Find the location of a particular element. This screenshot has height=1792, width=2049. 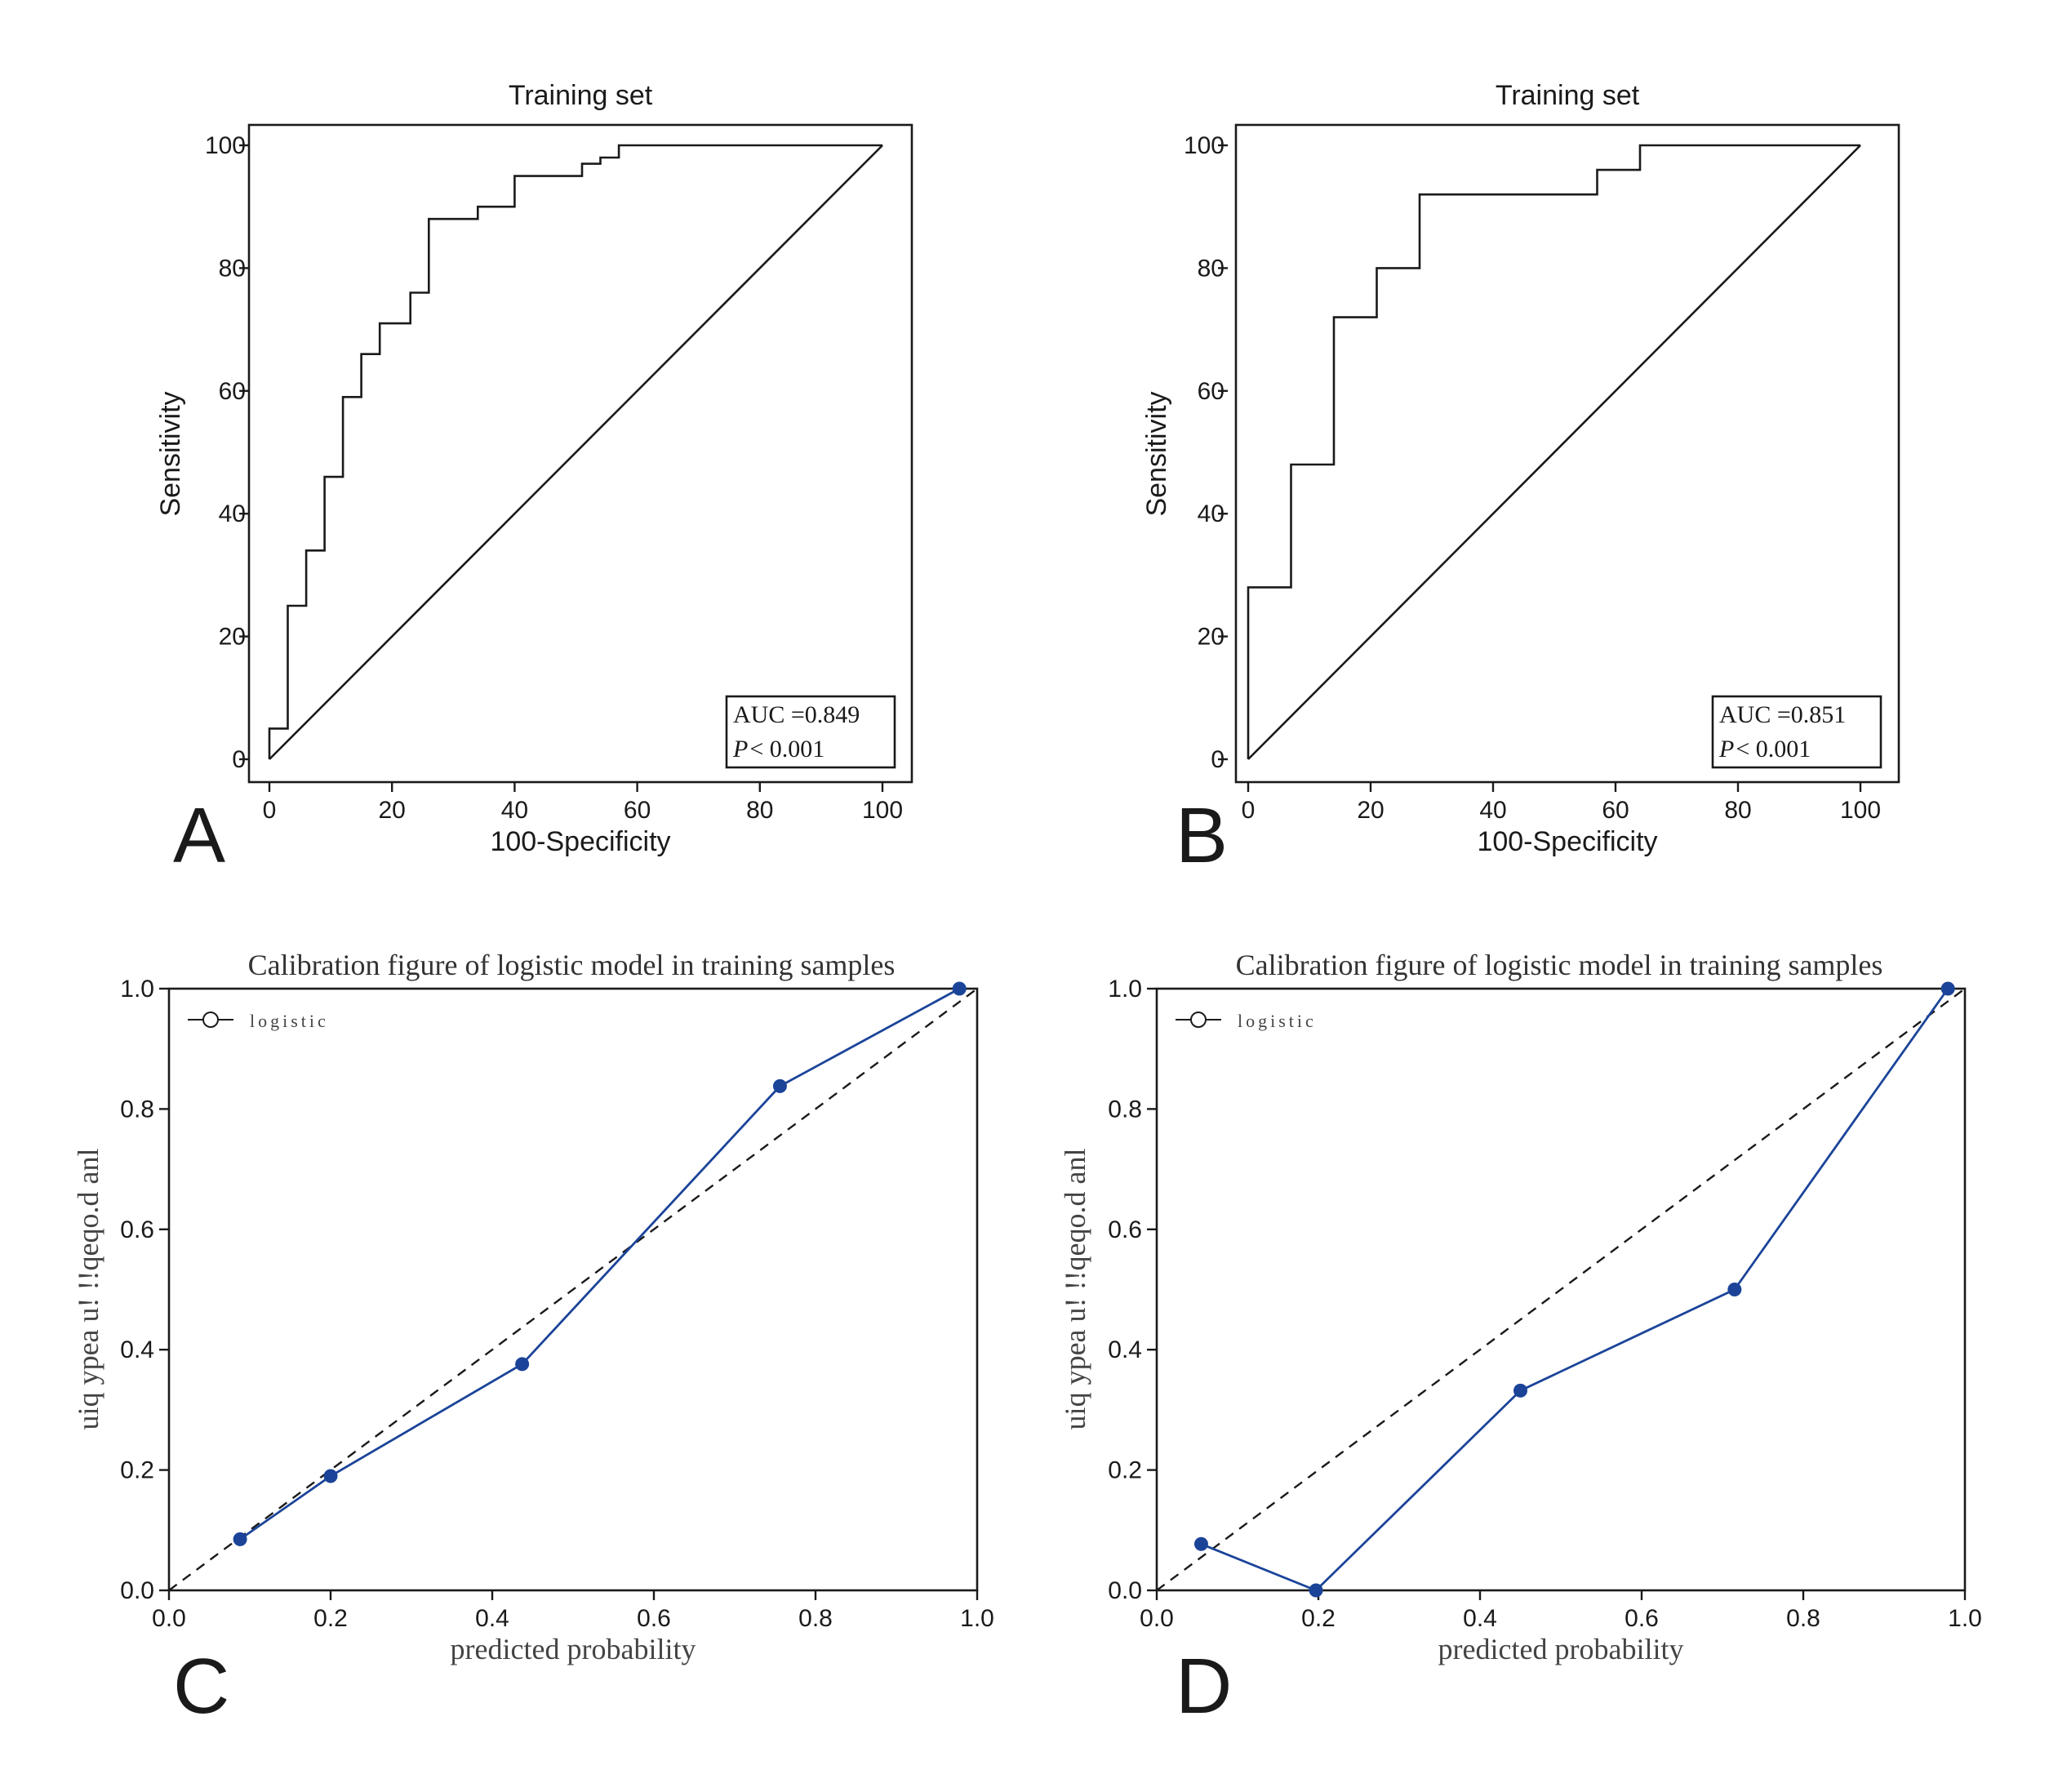

y-tick-label: 1.0 is located at coordinates (137, 989).